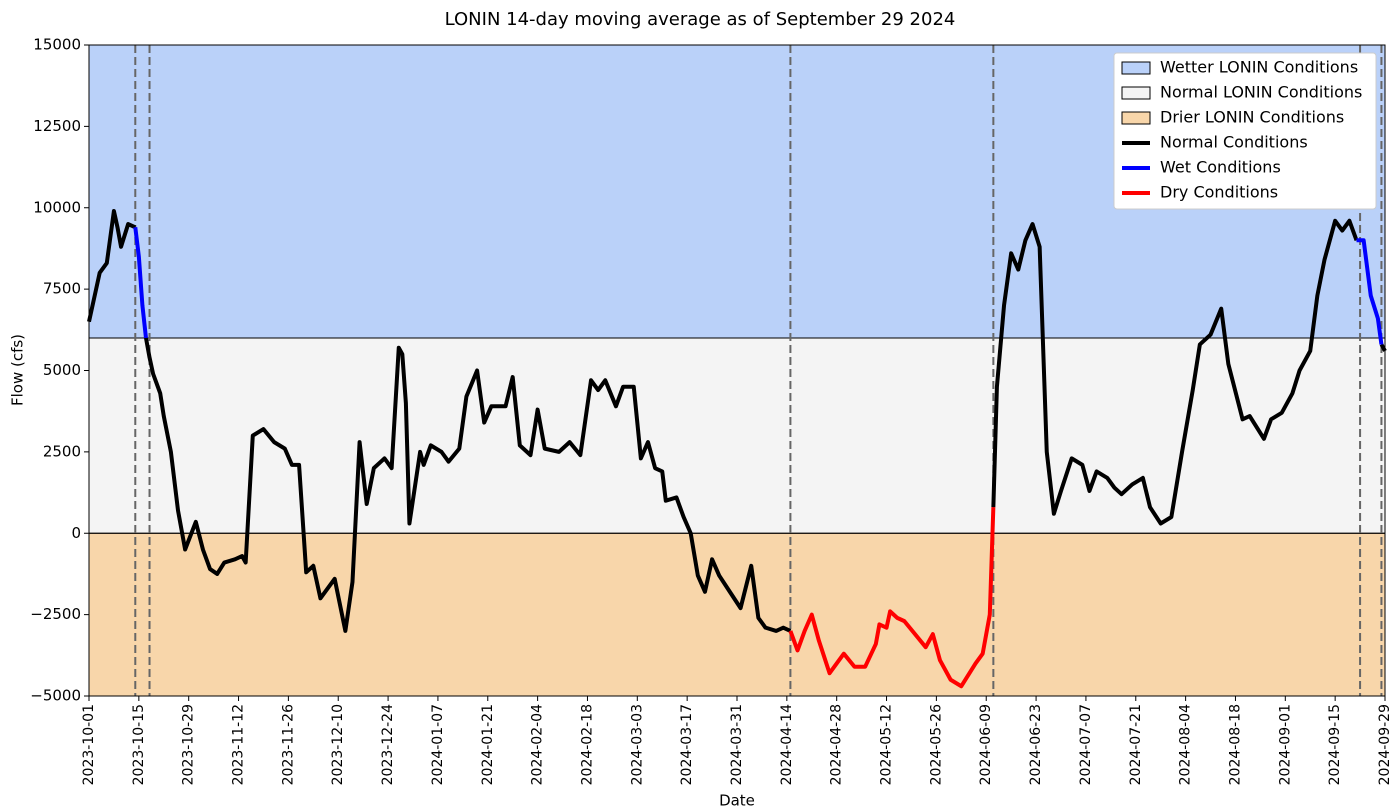  I want to click on y-tick-label: −5000, so click(55, 696).